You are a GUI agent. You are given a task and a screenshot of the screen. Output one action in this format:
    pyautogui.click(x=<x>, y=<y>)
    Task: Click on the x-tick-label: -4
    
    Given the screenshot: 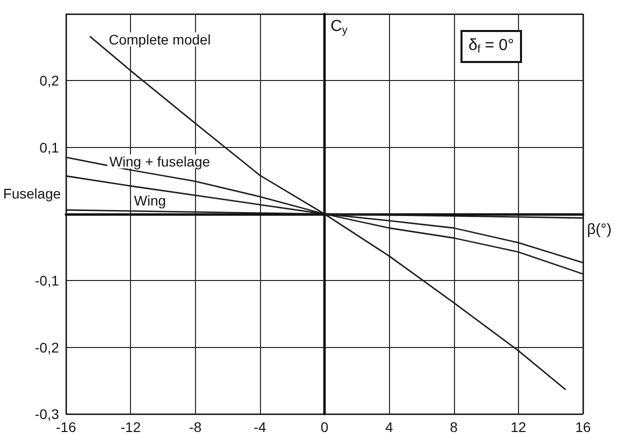 What is the action you would take?
    pyautogui.click(x=260, y=426)
    